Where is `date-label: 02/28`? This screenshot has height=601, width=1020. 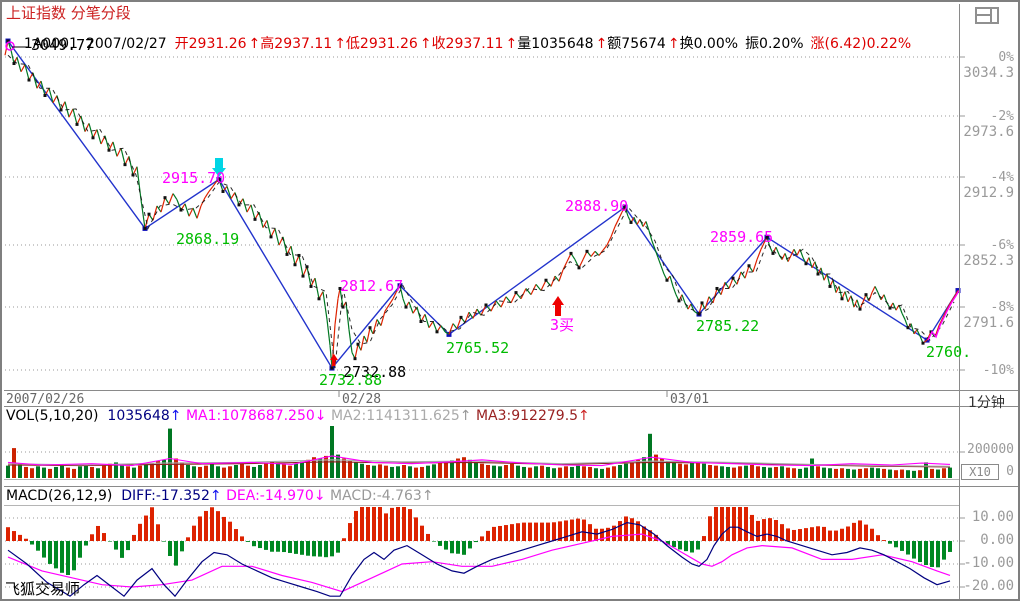 date-label: 02/28 is located at coordinates (362, 399).